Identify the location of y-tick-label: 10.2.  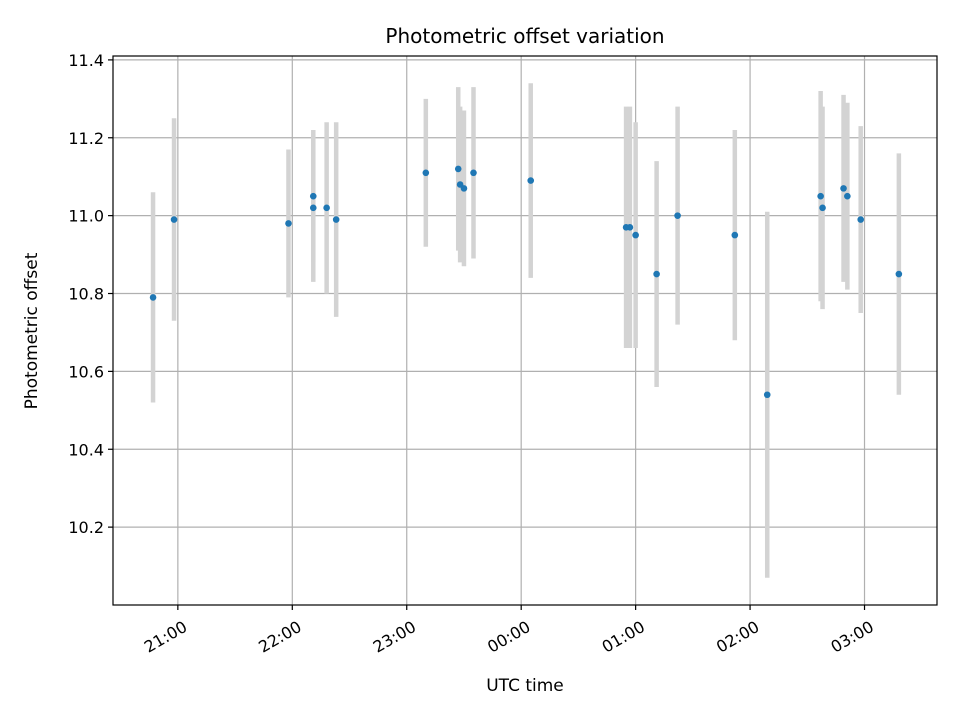
(86, 527).